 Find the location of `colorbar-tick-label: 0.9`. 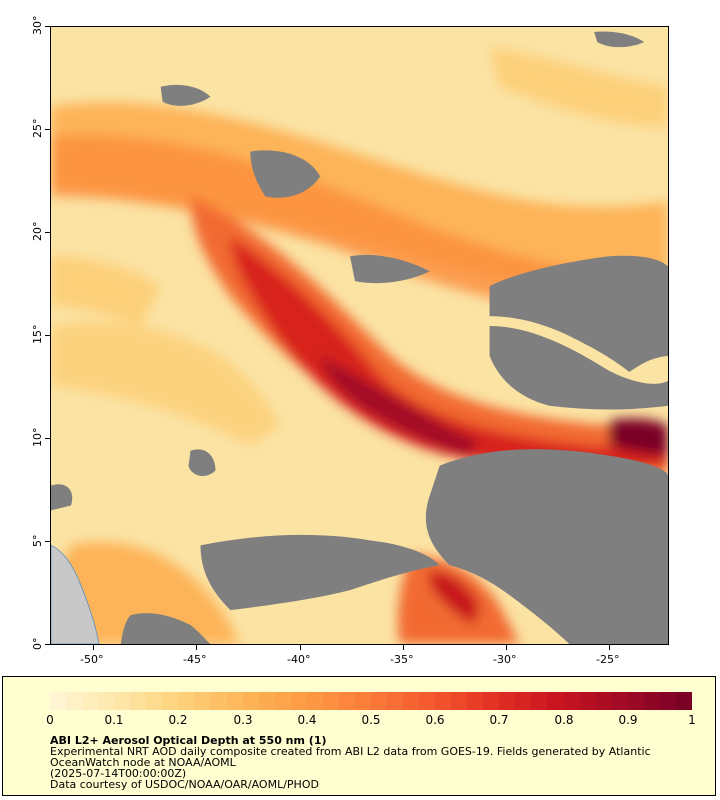

colorbar-tick-label: 0.9 is located at coordinates (628, 720).